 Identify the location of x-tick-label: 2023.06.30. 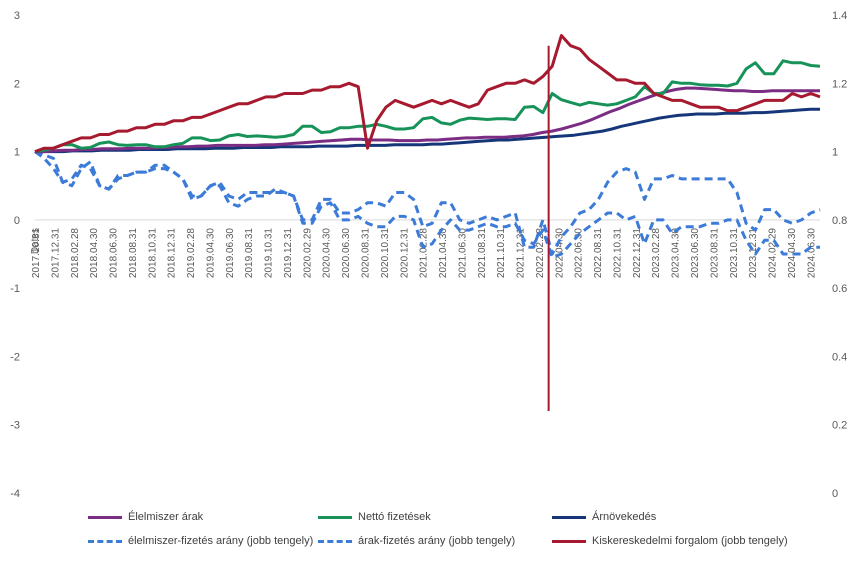
(695, 253).